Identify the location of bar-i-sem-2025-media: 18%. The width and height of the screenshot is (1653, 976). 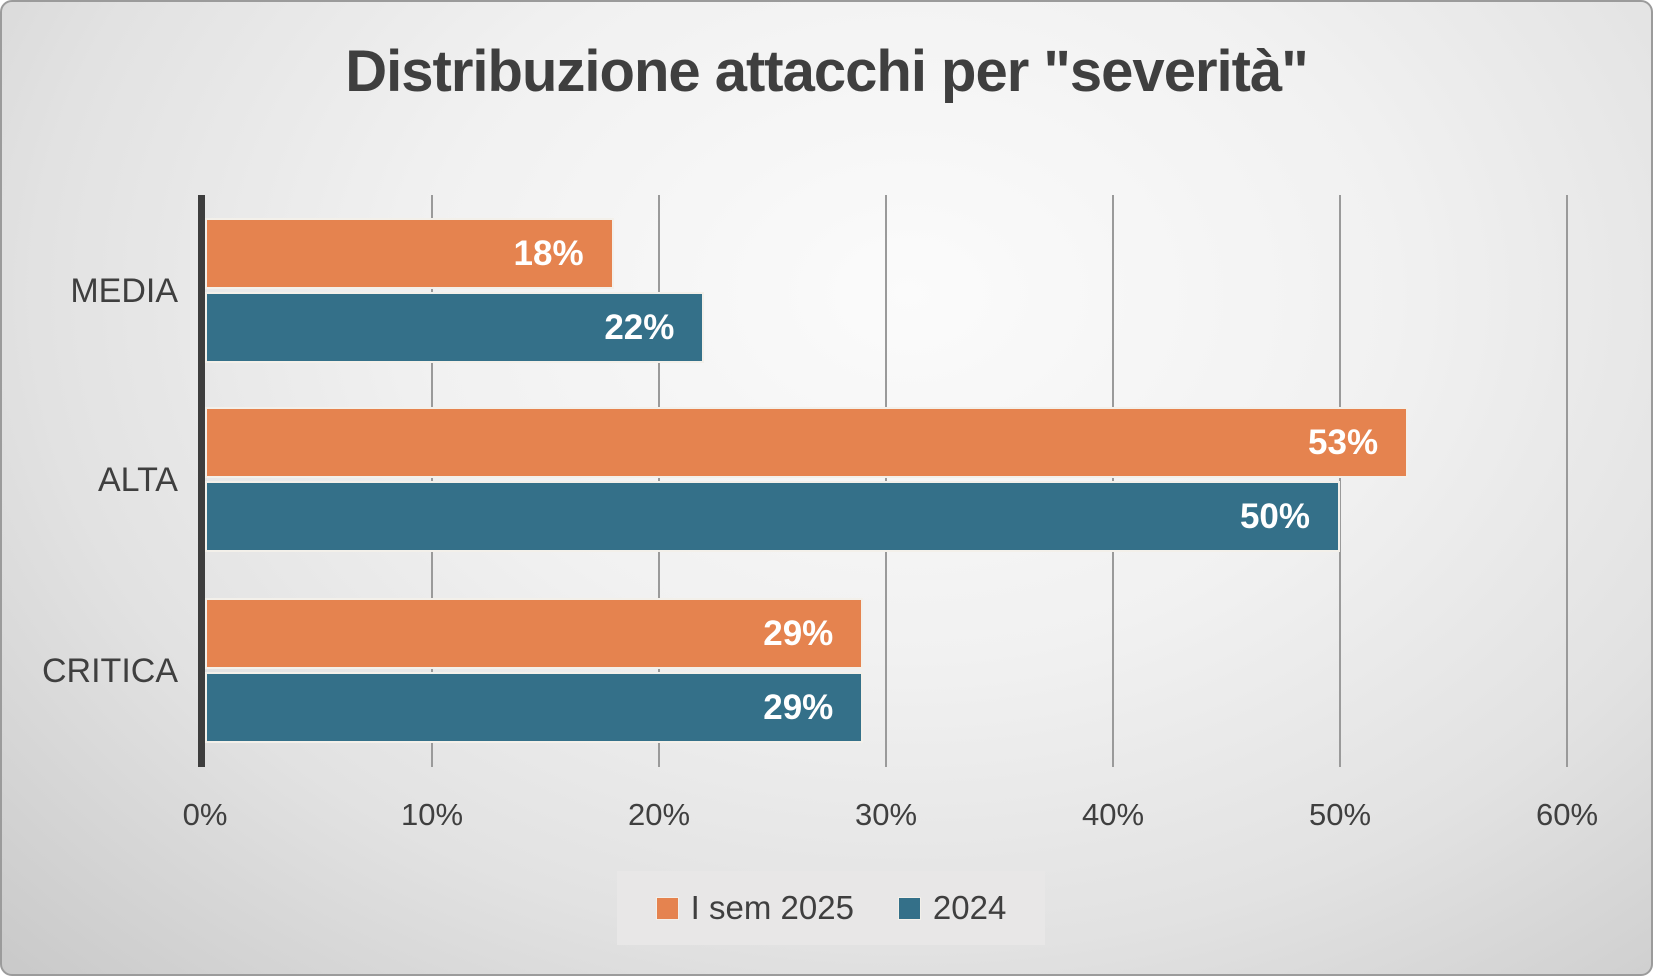
(409, 253).